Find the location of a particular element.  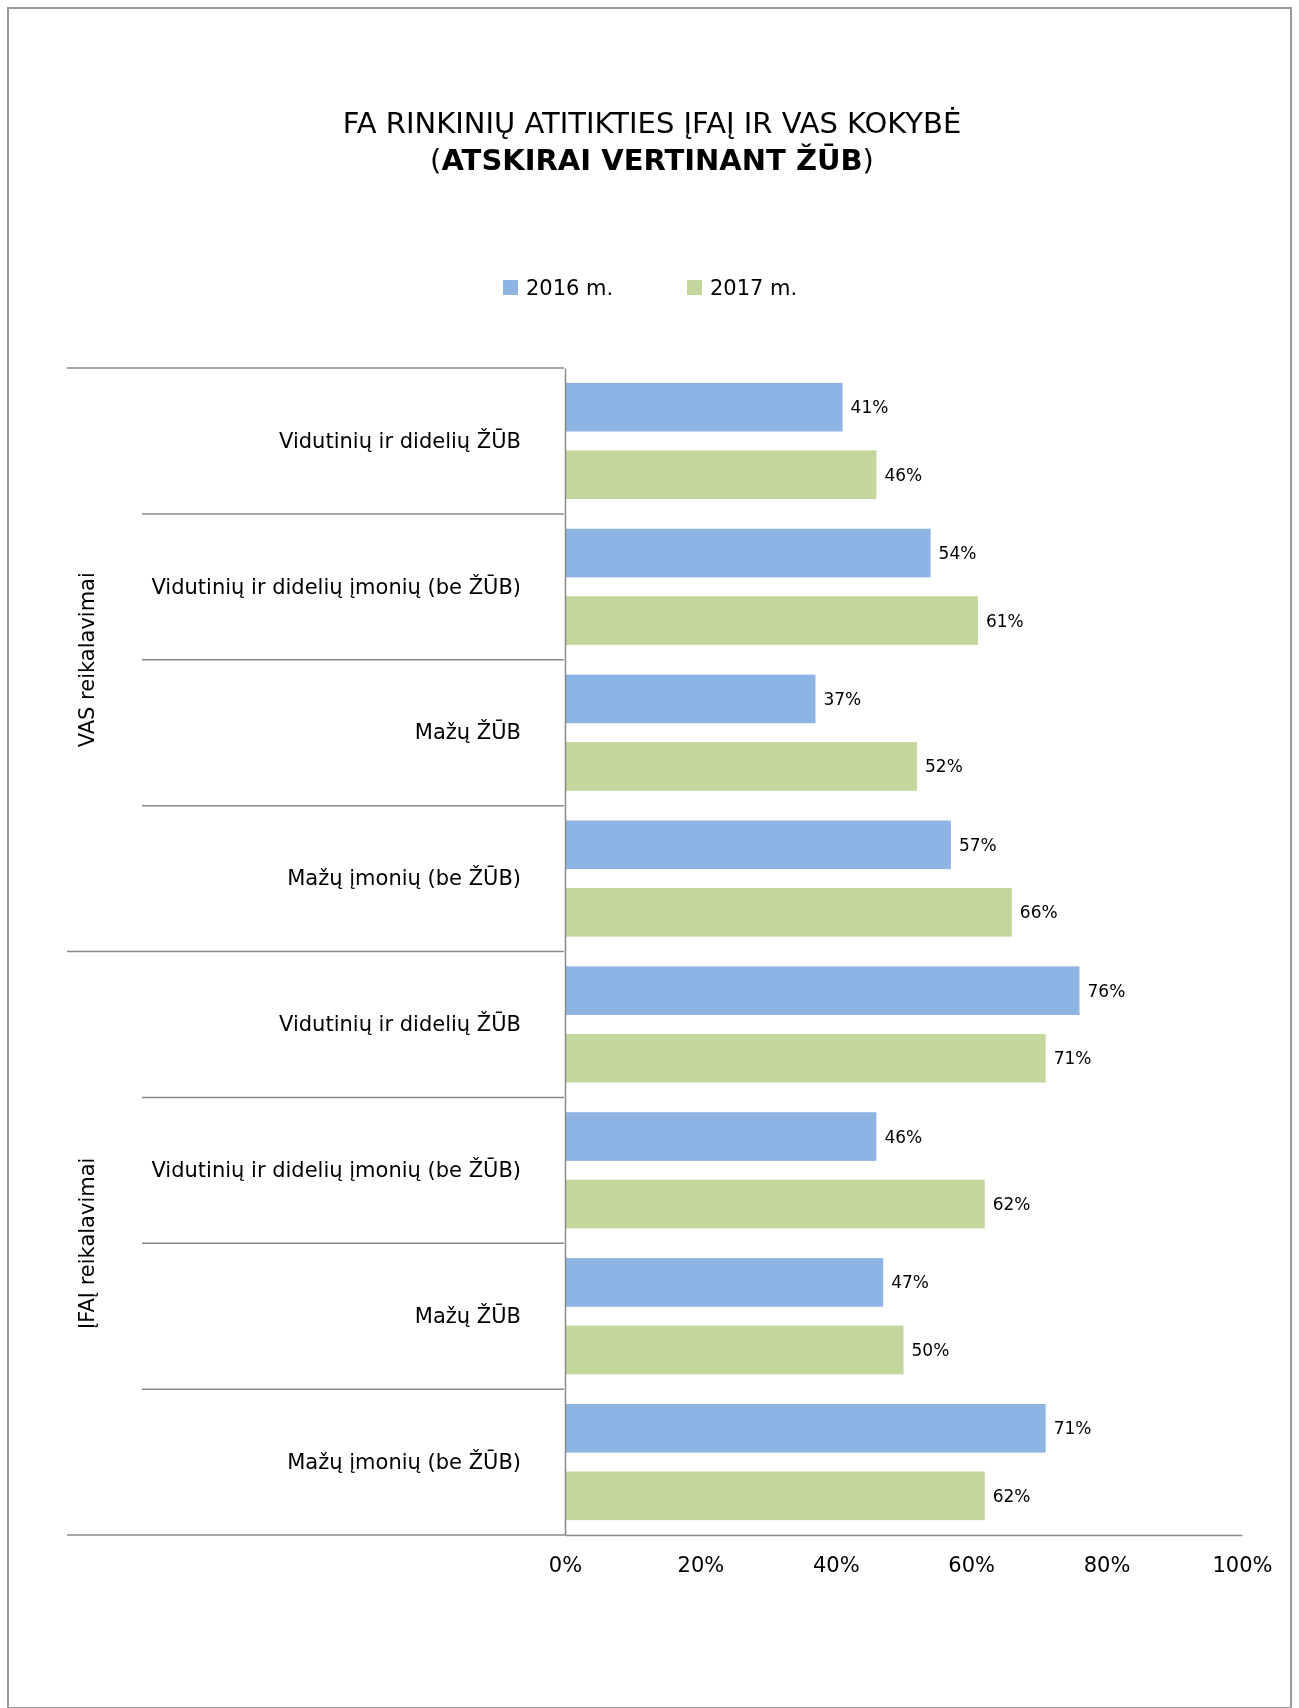

x-tick-label: 60% is located at coordinates (972, 1564).